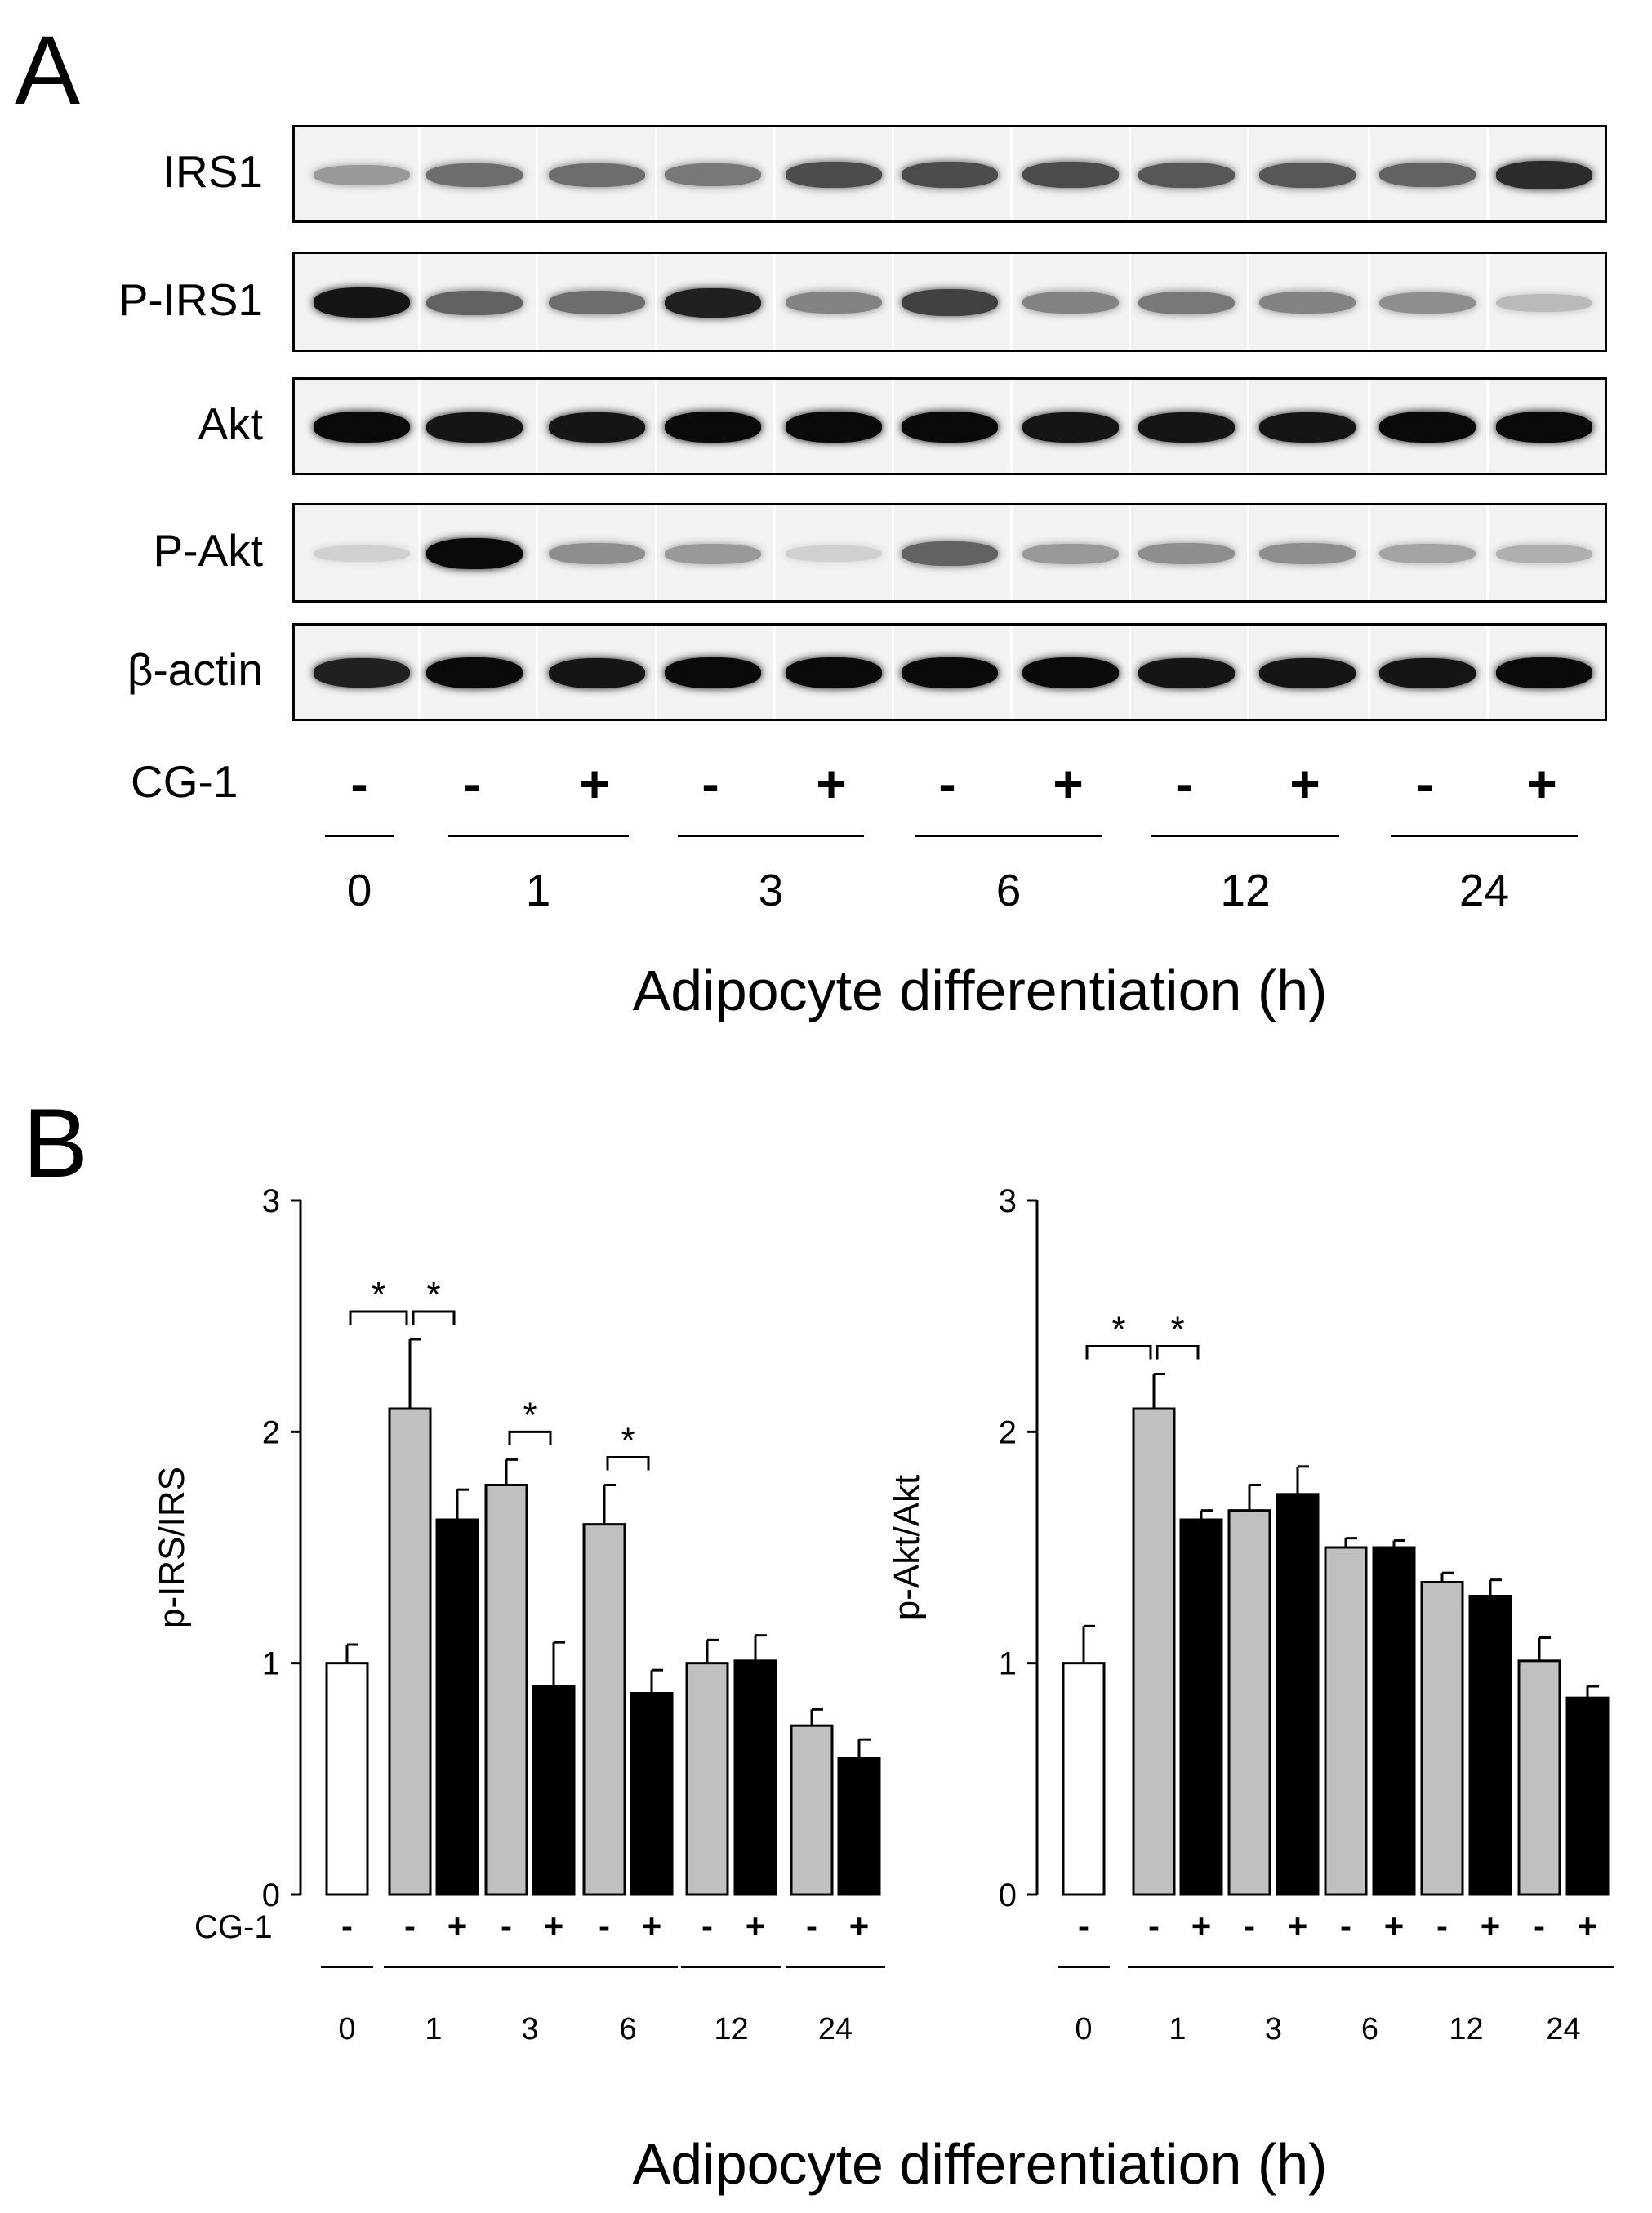 The image size is (1652, 2213). What do you see at coordinates (172, 1547) in the screenshot?
I see `y-axis-label: p-IRS/IRS` at bounding box center [172, 1547].